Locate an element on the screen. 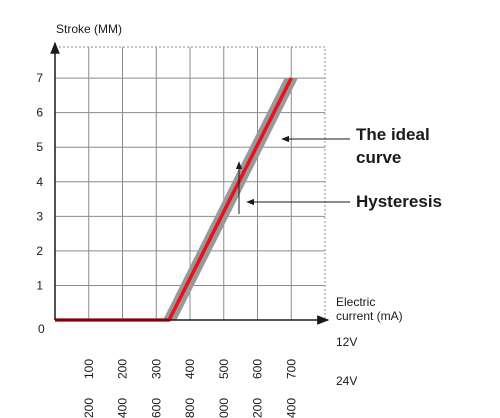 Image resolution: width=500 pixels, height=418 pixels. x-tick-label-12v: 100 is located at coordinates (89, 369).